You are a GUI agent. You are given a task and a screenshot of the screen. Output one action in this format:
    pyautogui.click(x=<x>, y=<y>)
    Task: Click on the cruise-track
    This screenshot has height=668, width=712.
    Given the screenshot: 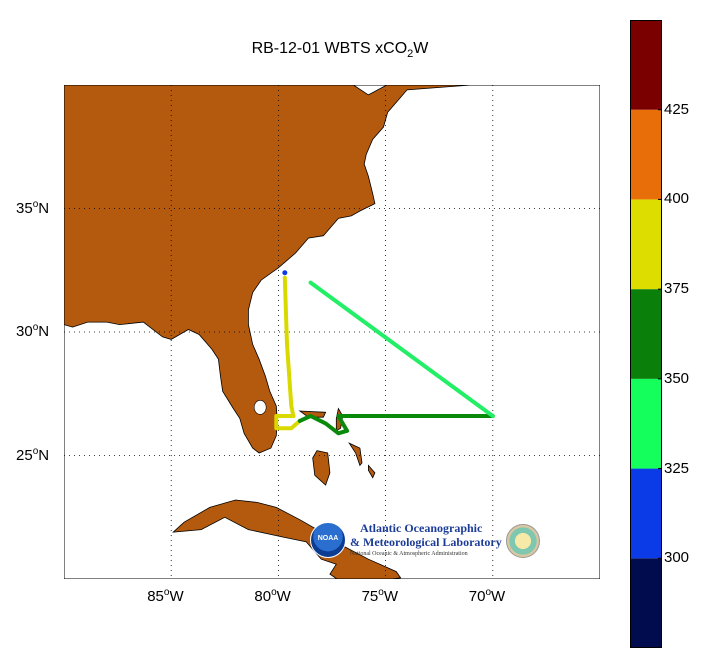 What is the action you would take?
    pyautogui.click(x=384, y=353)
    